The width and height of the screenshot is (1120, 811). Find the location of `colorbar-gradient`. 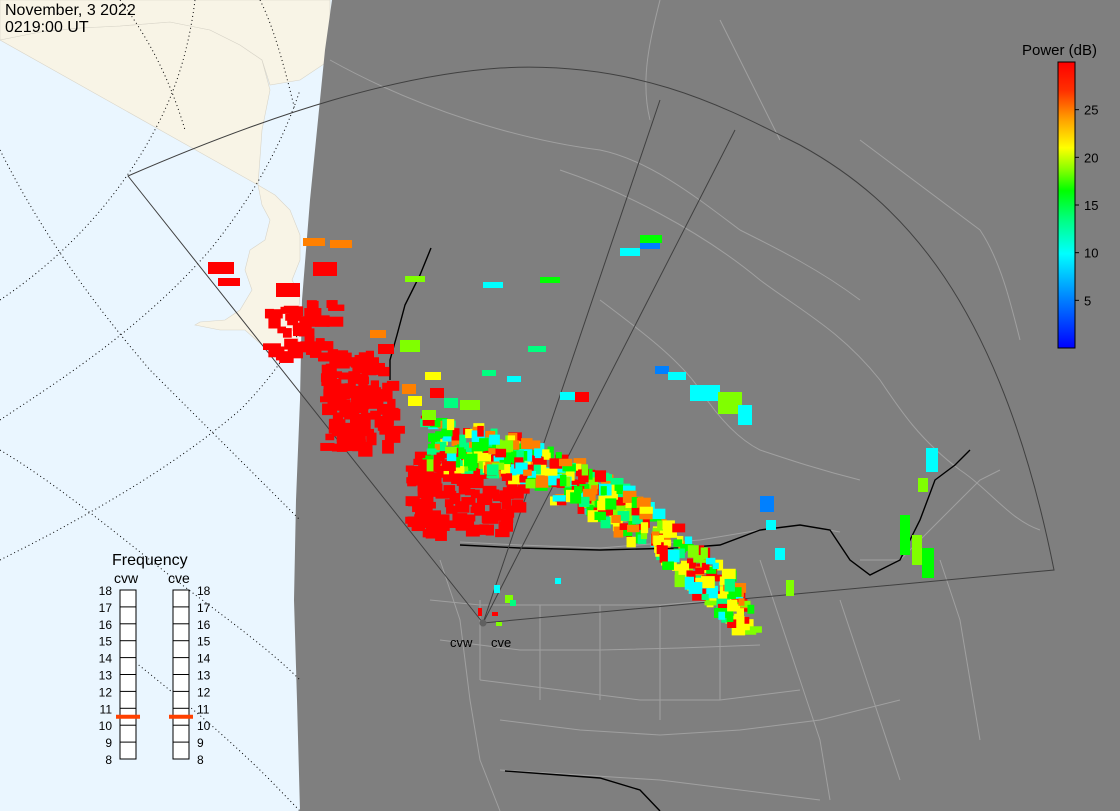

colorbar-gradient is located at coordinates (1066, 205).